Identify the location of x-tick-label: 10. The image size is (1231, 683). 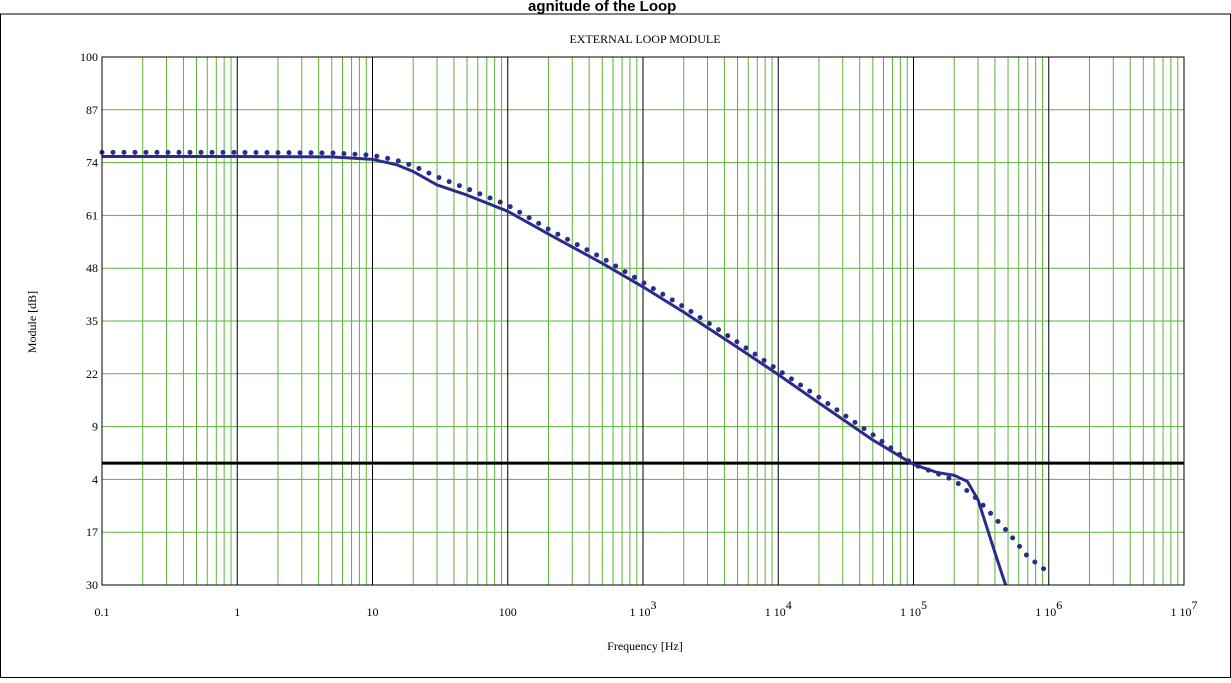
(373, 612).